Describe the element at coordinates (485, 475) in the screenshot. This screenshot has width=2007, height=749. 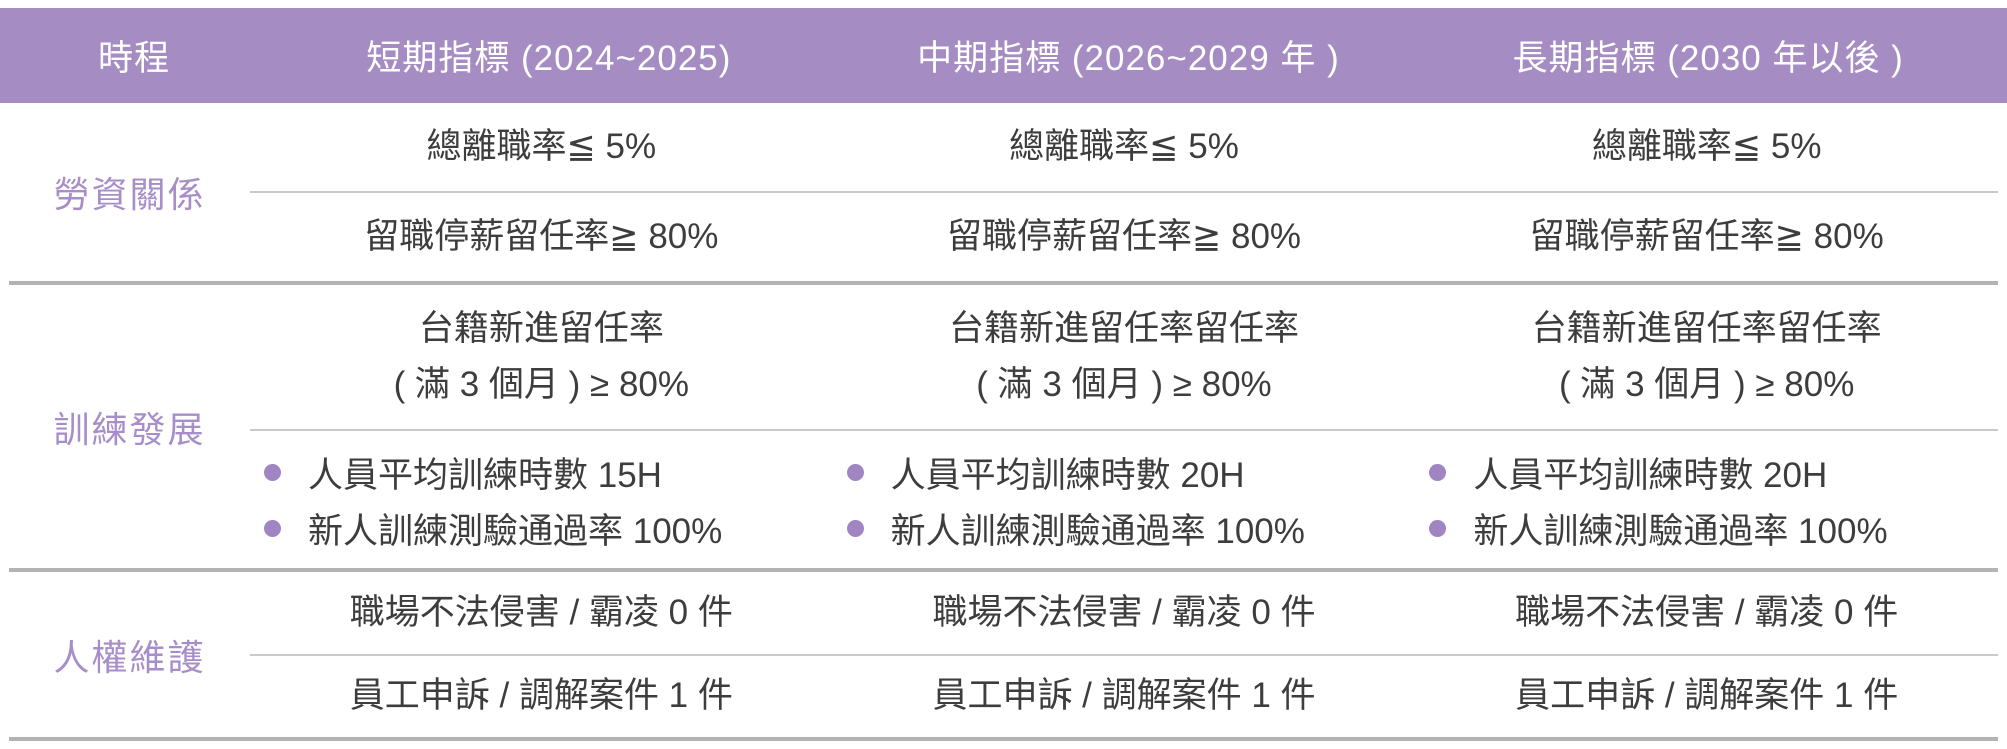
I see `bullet-text: 人員平均訓練時數 15H` at that location.